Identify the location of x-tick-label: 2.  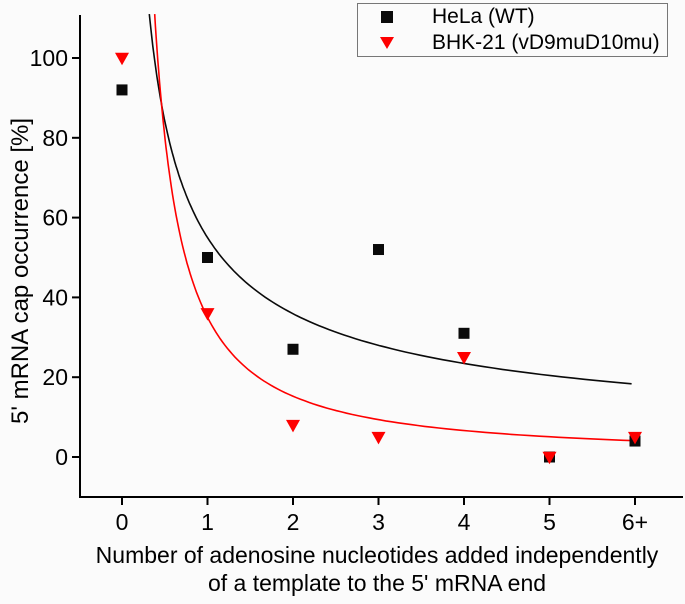
(293, 522).